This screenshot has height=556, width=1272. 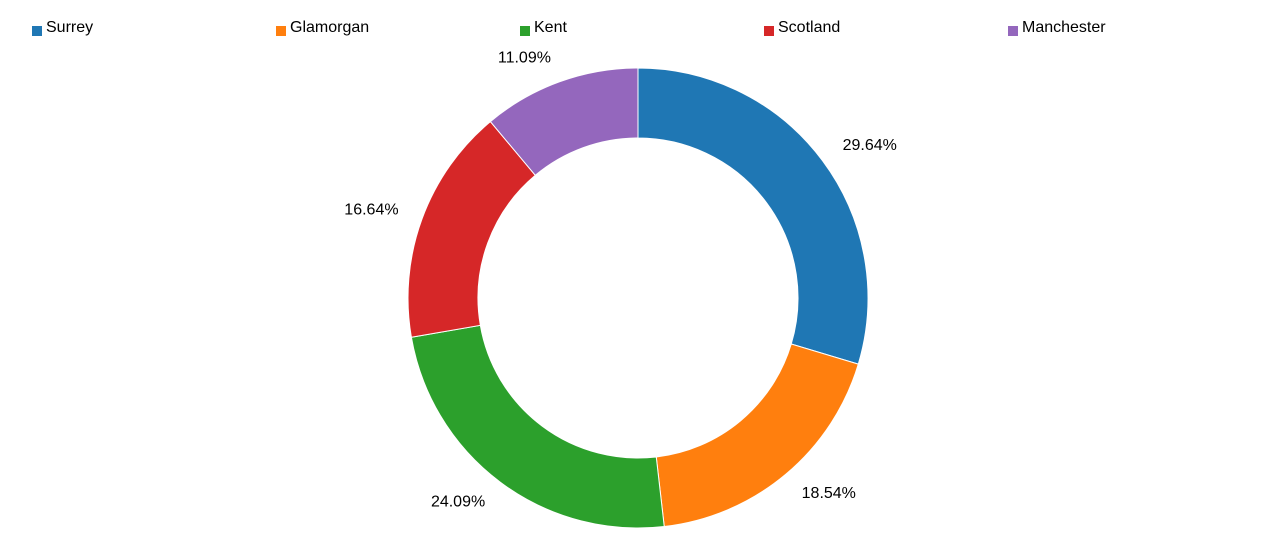 I want to click on legend-label-surrey: Surrey, so click(x=70, y=27).